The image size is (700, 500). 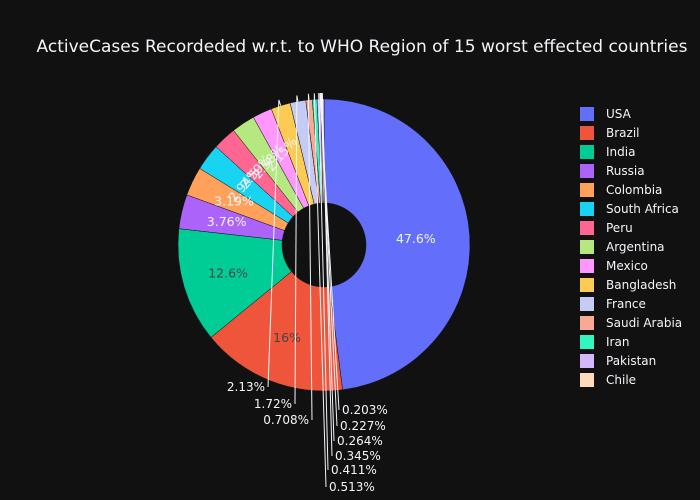 I want to click on legend-label: Iran, so click(x=617, y=342).